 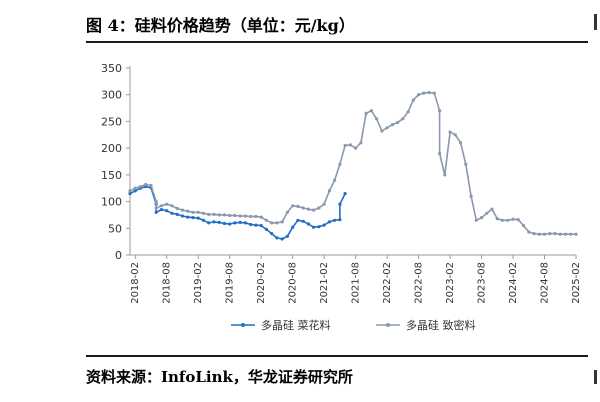 I want to click on y-tick-label: 50, so click(x=115, y=228).